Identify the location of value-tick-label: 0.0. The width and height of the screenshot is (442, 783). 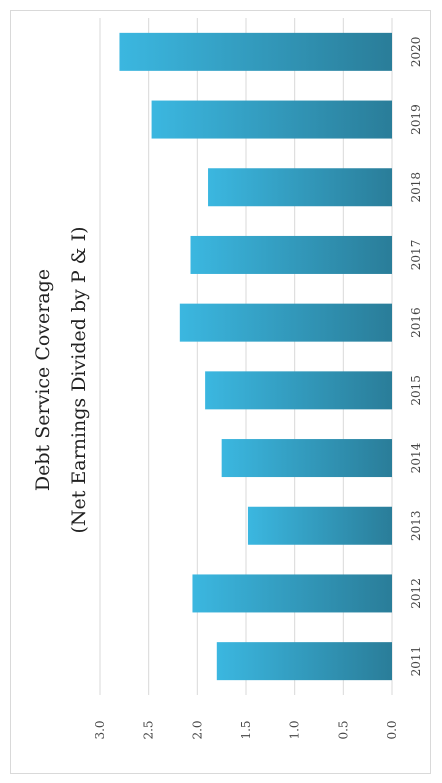
(392, 729).